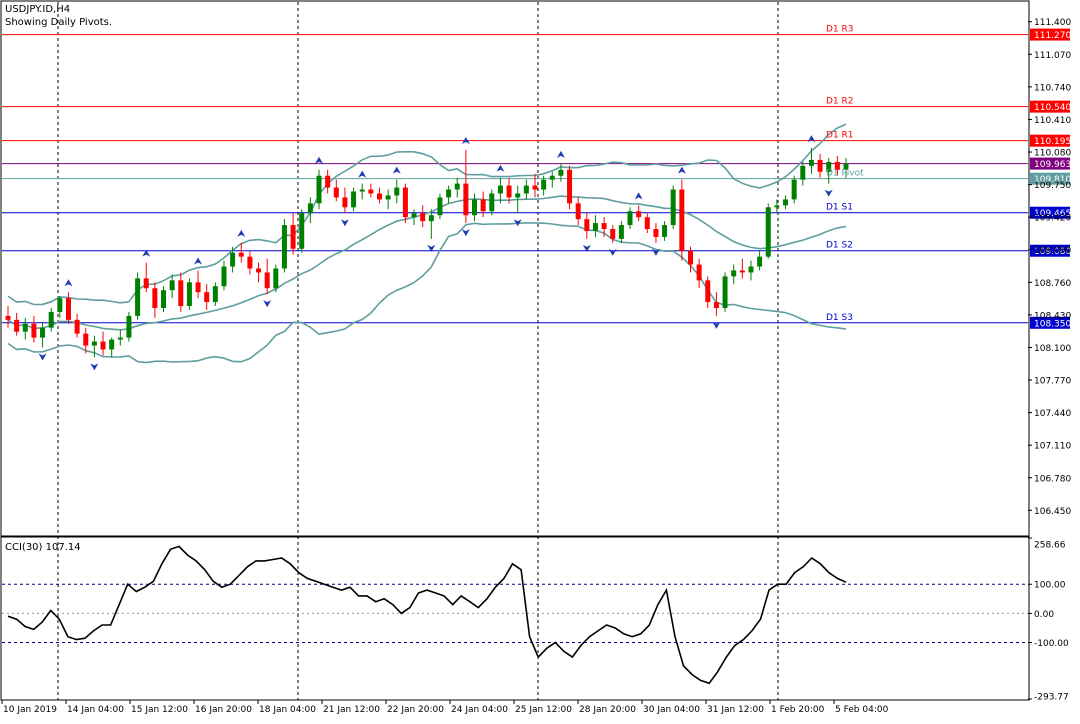 The image size is (1080, 724). I want to click on pivot-value-label: 109.810, so click(1052, 180).